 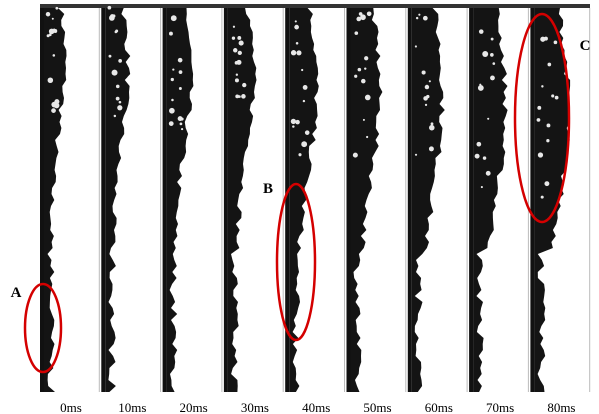 What do you see at coordinates (194, 407) in the screenshot?
I see `frame-label: 20ms` at bounding box center [194, 407].